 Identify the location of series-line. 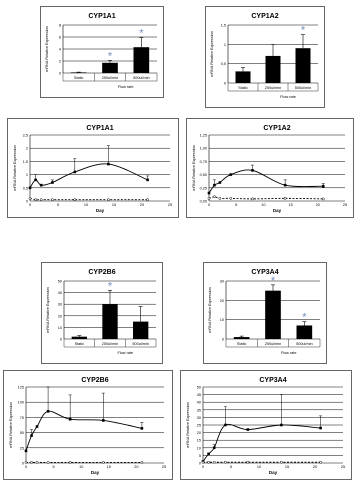
(266, 181).